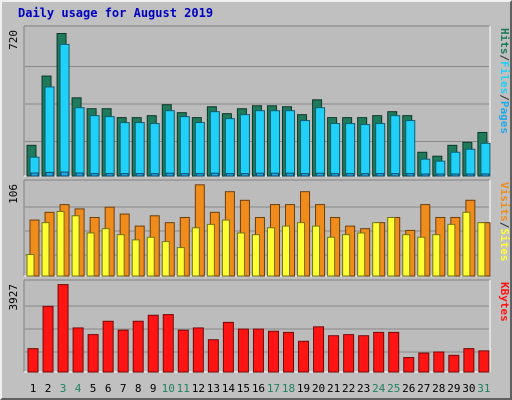 The width and height of the screenshot is (512, 400). What do you see at coordinates (318, 388) in the screenshot?
I see `x-axis-label-day-20: 20` at bounding box center [318, 388].